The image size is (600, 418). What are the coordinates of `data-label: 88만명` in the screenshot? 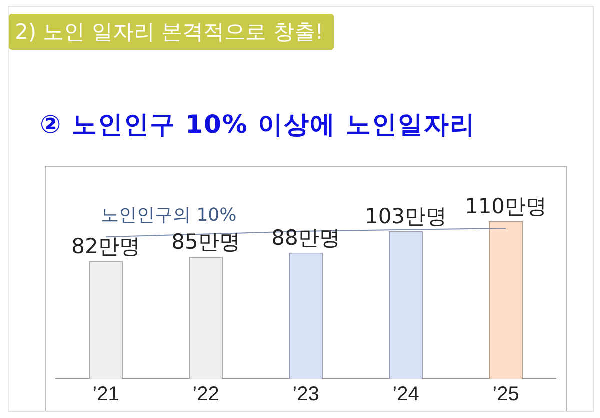 It's located at (306, 238).